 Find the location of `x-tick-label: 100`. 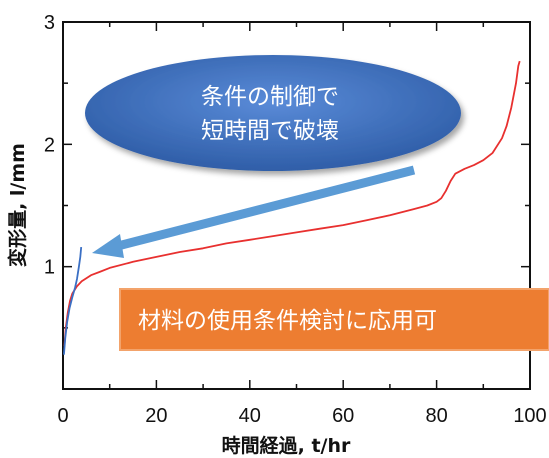

x-tick-label: 100 is located at coordinates (529, 416).